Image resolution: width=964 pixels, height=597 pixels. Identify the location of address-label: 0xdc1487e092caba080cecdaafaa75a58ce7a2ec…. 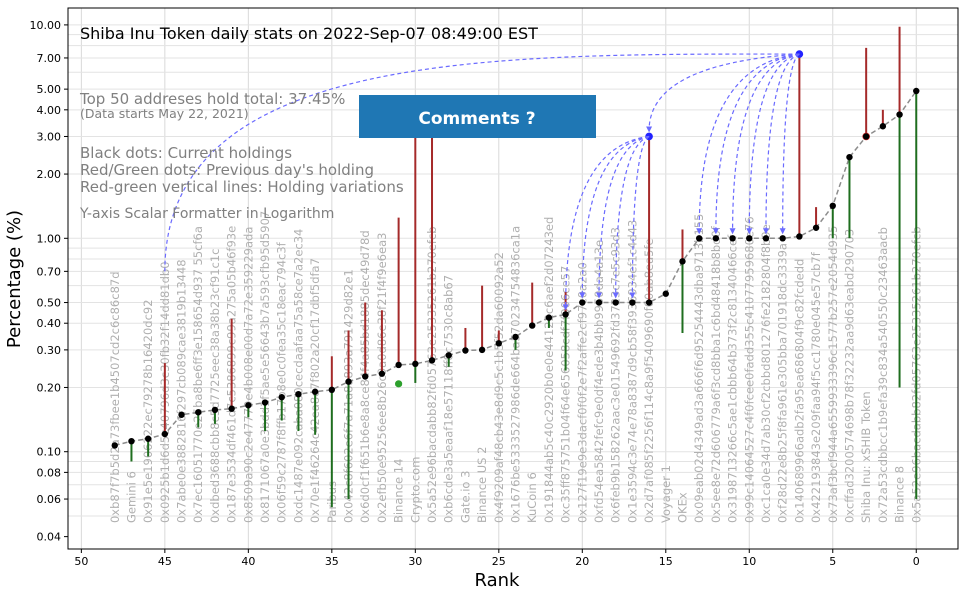
(298, 376).